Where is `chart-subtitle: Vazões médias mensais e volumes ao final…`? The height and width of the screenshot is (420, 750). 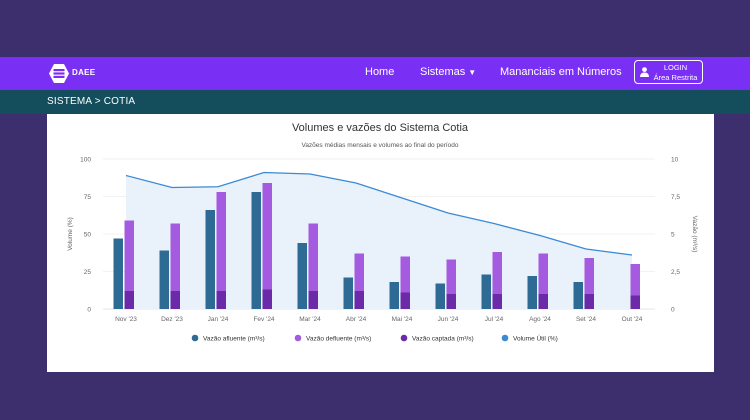 chart-subtitle: Vazões médias mensais e volumes ao final… is located at coordinates (379, 145).